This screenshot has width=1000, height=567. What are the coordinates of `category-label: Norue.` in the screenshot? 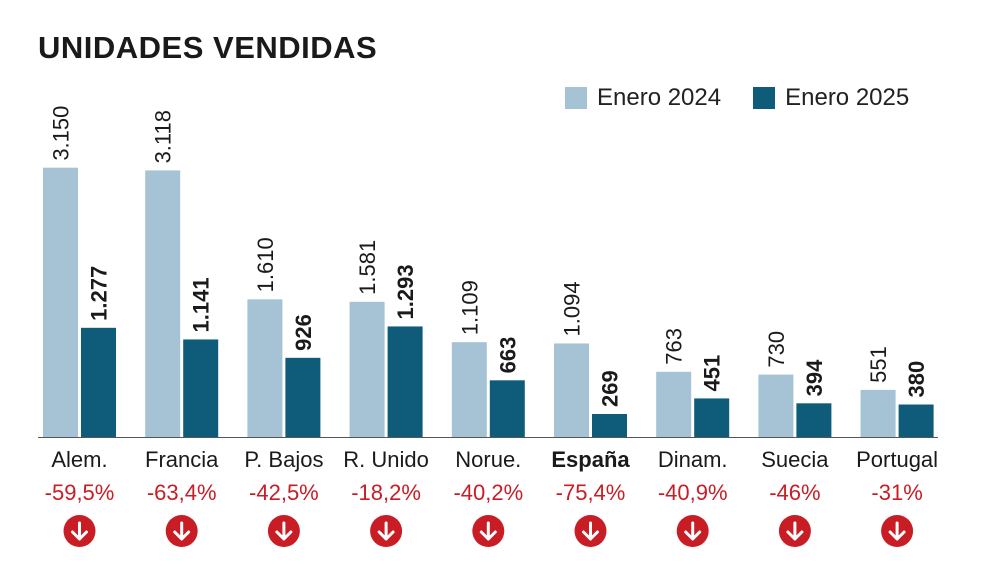 It's located at (488, 459).